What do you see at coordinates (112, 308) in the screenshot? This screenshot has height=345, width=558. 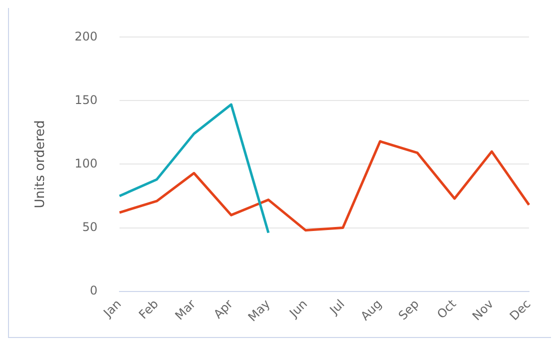 I see `x-tick-label: Jan` at bounding box center [112, 308].